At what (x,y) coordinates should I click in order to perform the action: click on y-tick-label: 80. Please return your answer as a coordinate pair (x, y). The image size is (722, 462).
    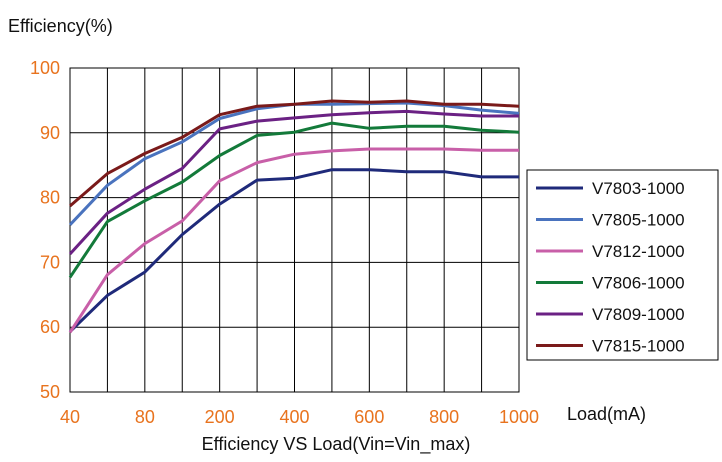
    Looking at the image, I should click on (50, 198).